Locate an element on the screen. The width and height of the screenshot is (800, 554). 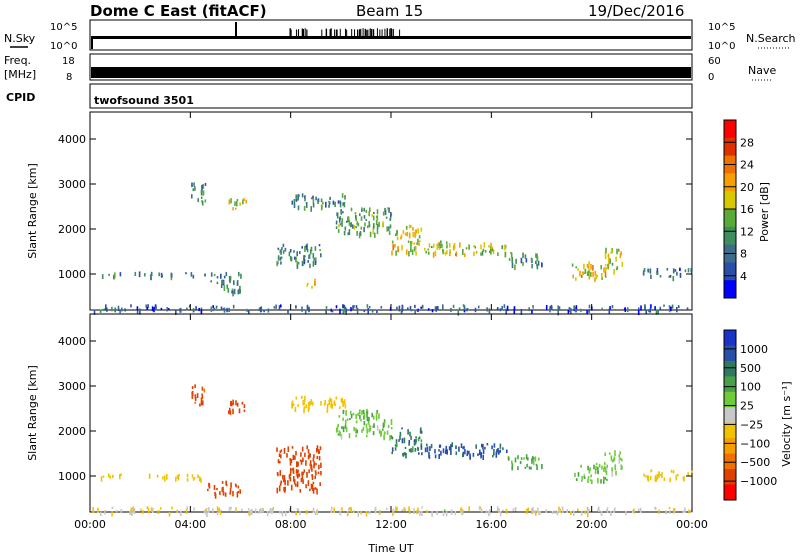
x-tick-label: 00:00 is located at coordinates (692, 524).